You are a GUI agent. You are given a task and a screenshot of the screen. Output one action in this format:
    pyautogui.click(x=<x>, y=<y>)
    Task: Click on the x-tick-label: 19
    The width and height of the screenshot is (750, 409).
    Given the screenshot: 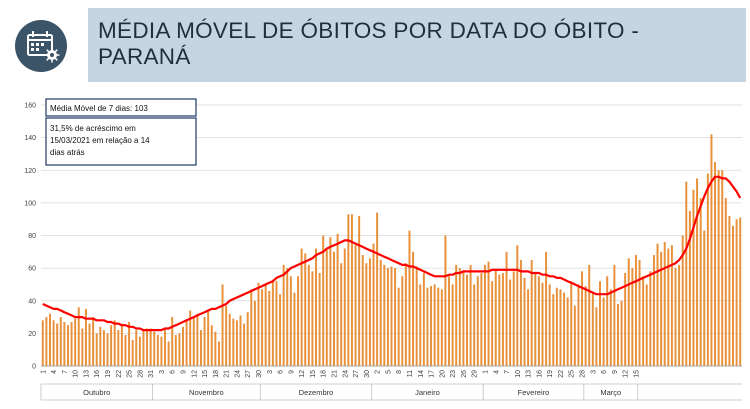 What is the action you would take?
    pyautogui.click(x=108, y=374)
    